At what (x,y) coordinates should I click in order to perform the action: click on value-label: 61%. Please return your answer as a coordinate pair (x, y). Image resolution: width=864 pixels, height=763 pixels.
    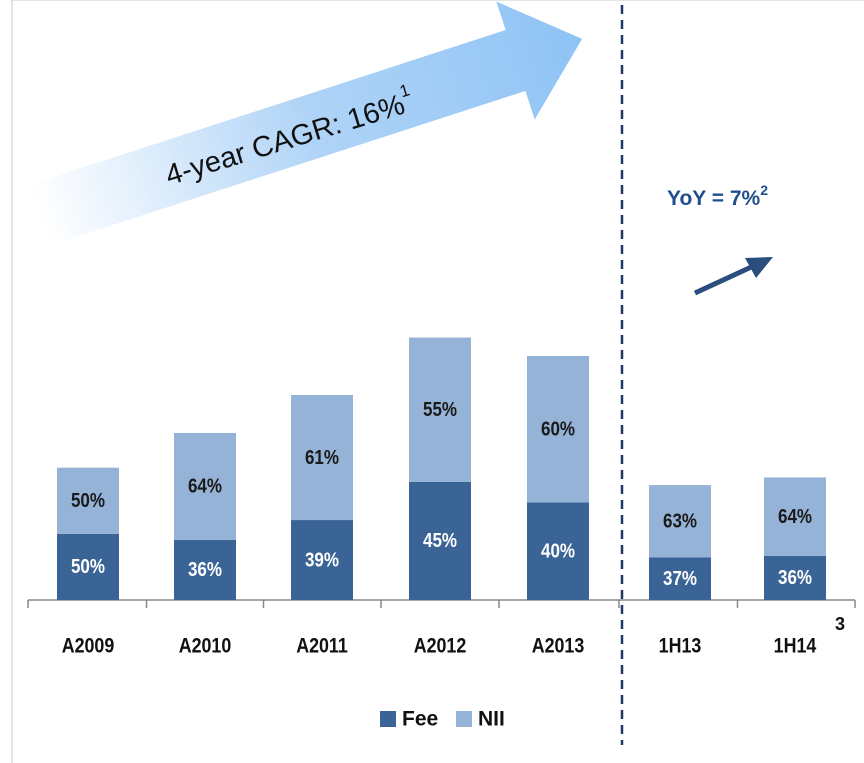
    Looking at the image, I should click on (322, 456).